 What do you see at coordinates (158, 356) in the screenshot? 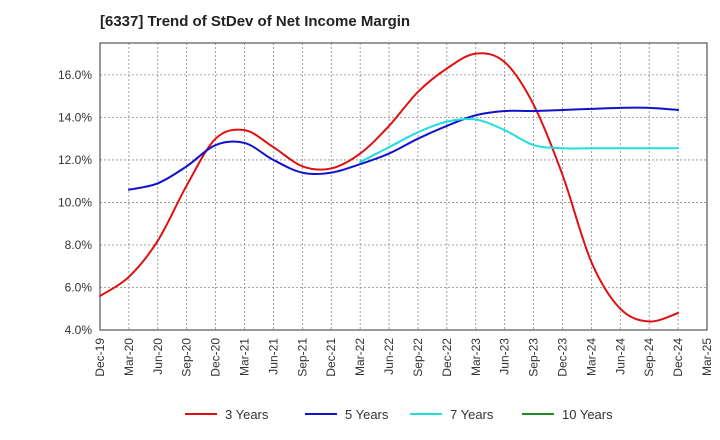
I see `x-tick-label: Jun-20` at bounding box center [158, 356].